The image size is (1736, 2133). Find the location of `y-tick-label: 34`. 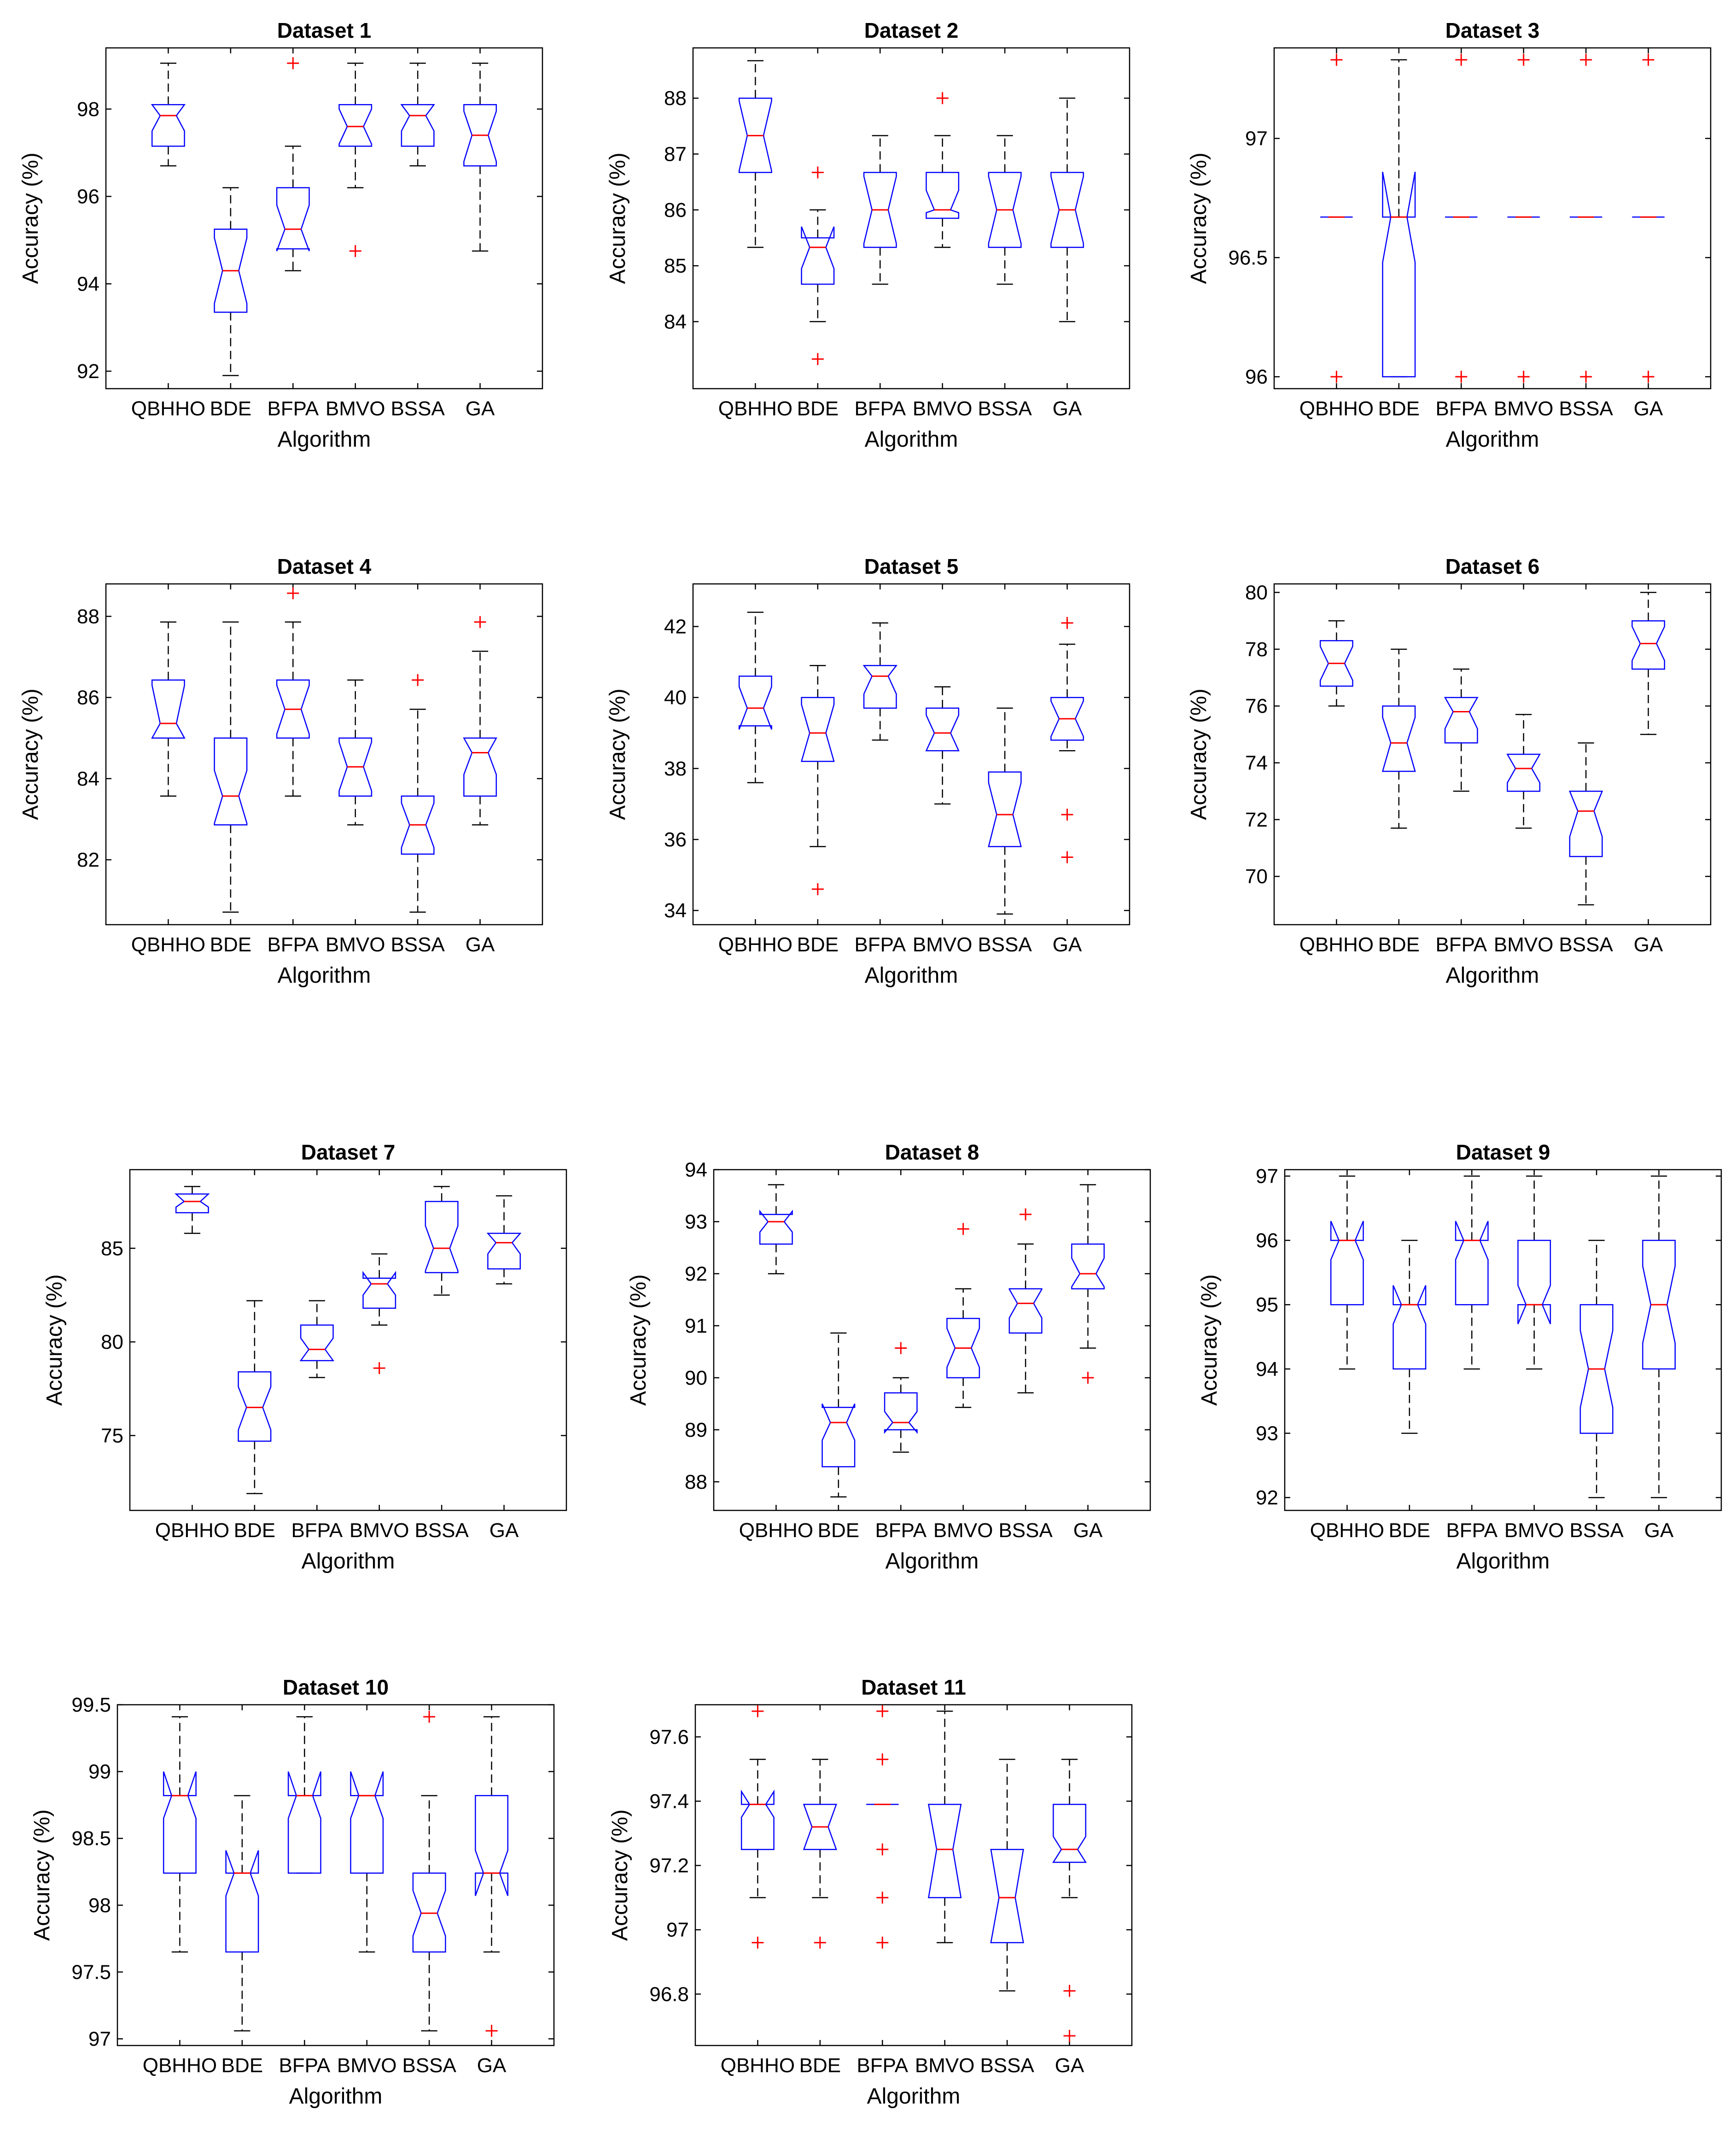

y-tick-label: 34 is located at coordinates (675, 910).